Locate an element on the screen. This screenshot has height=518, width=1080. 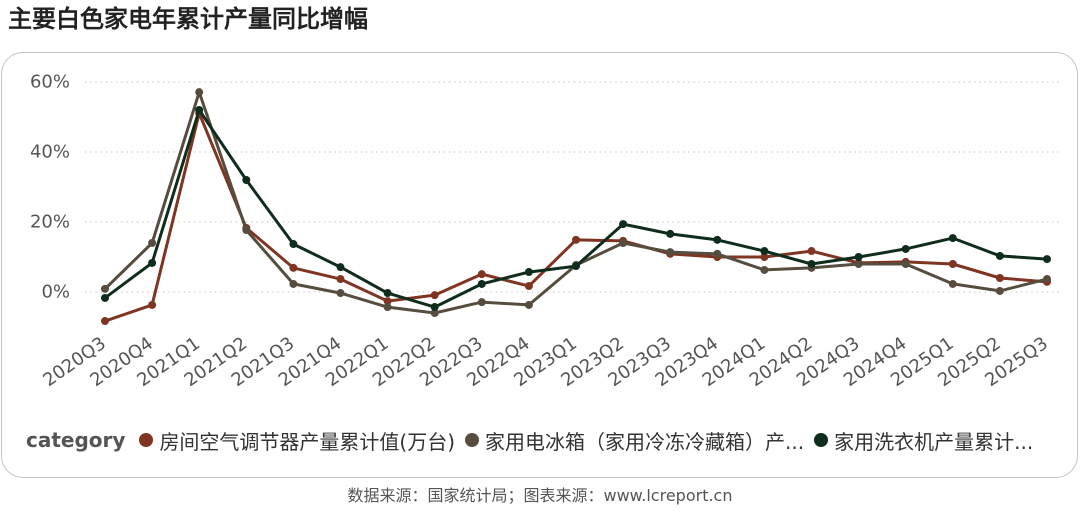
y-tick-label: 40% is located at coordinates (50, 152).